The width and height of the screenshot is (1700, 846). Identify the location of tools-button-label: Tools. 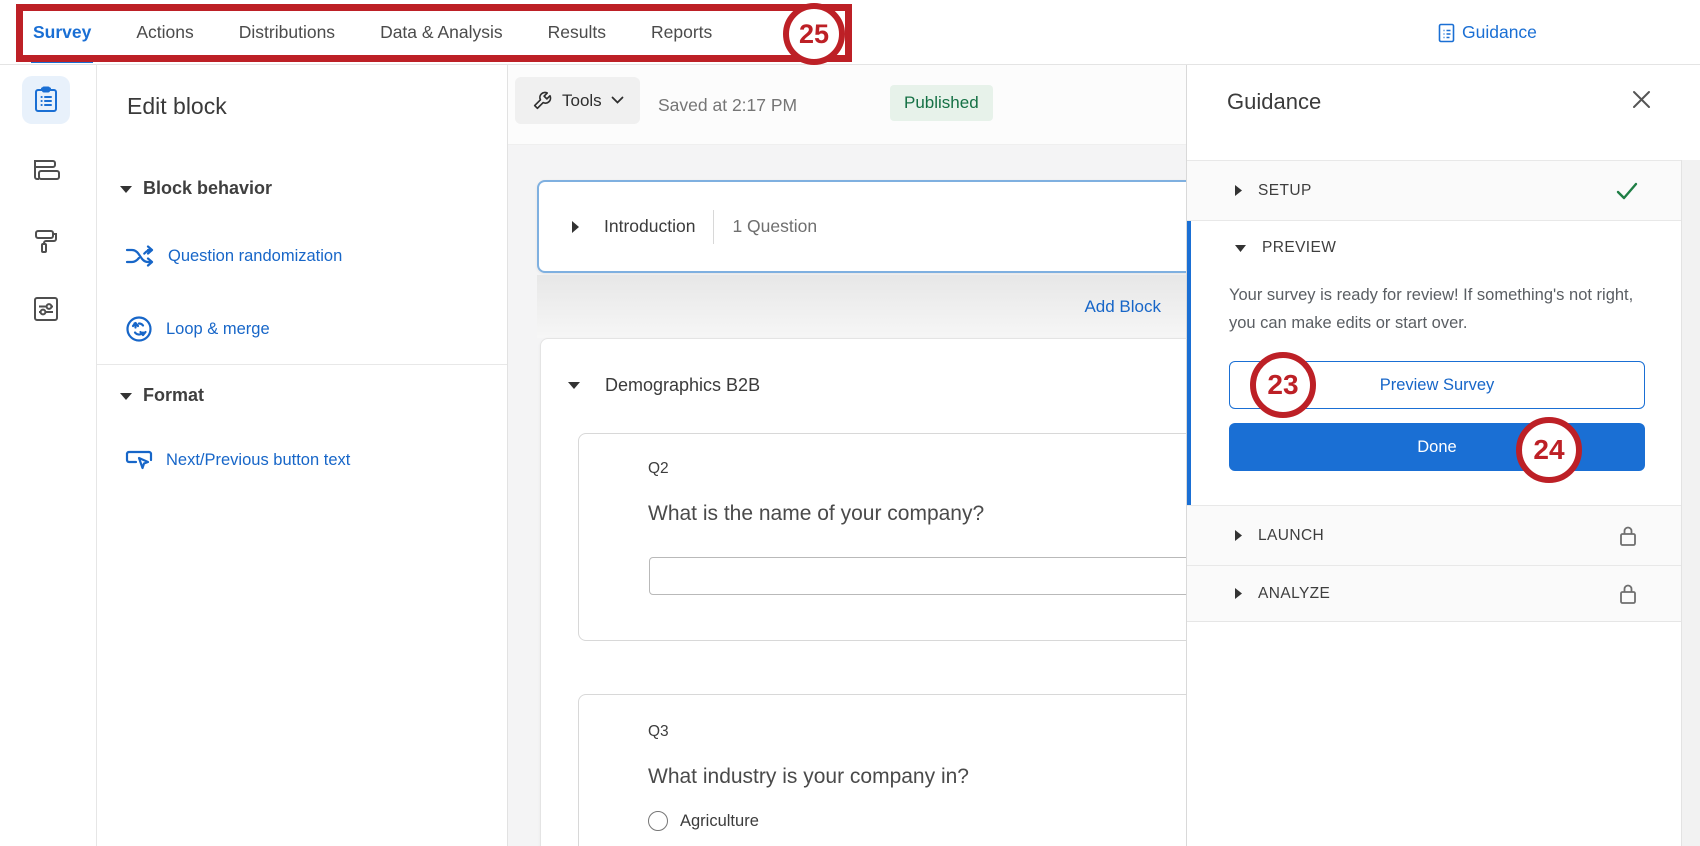
(582, 100).